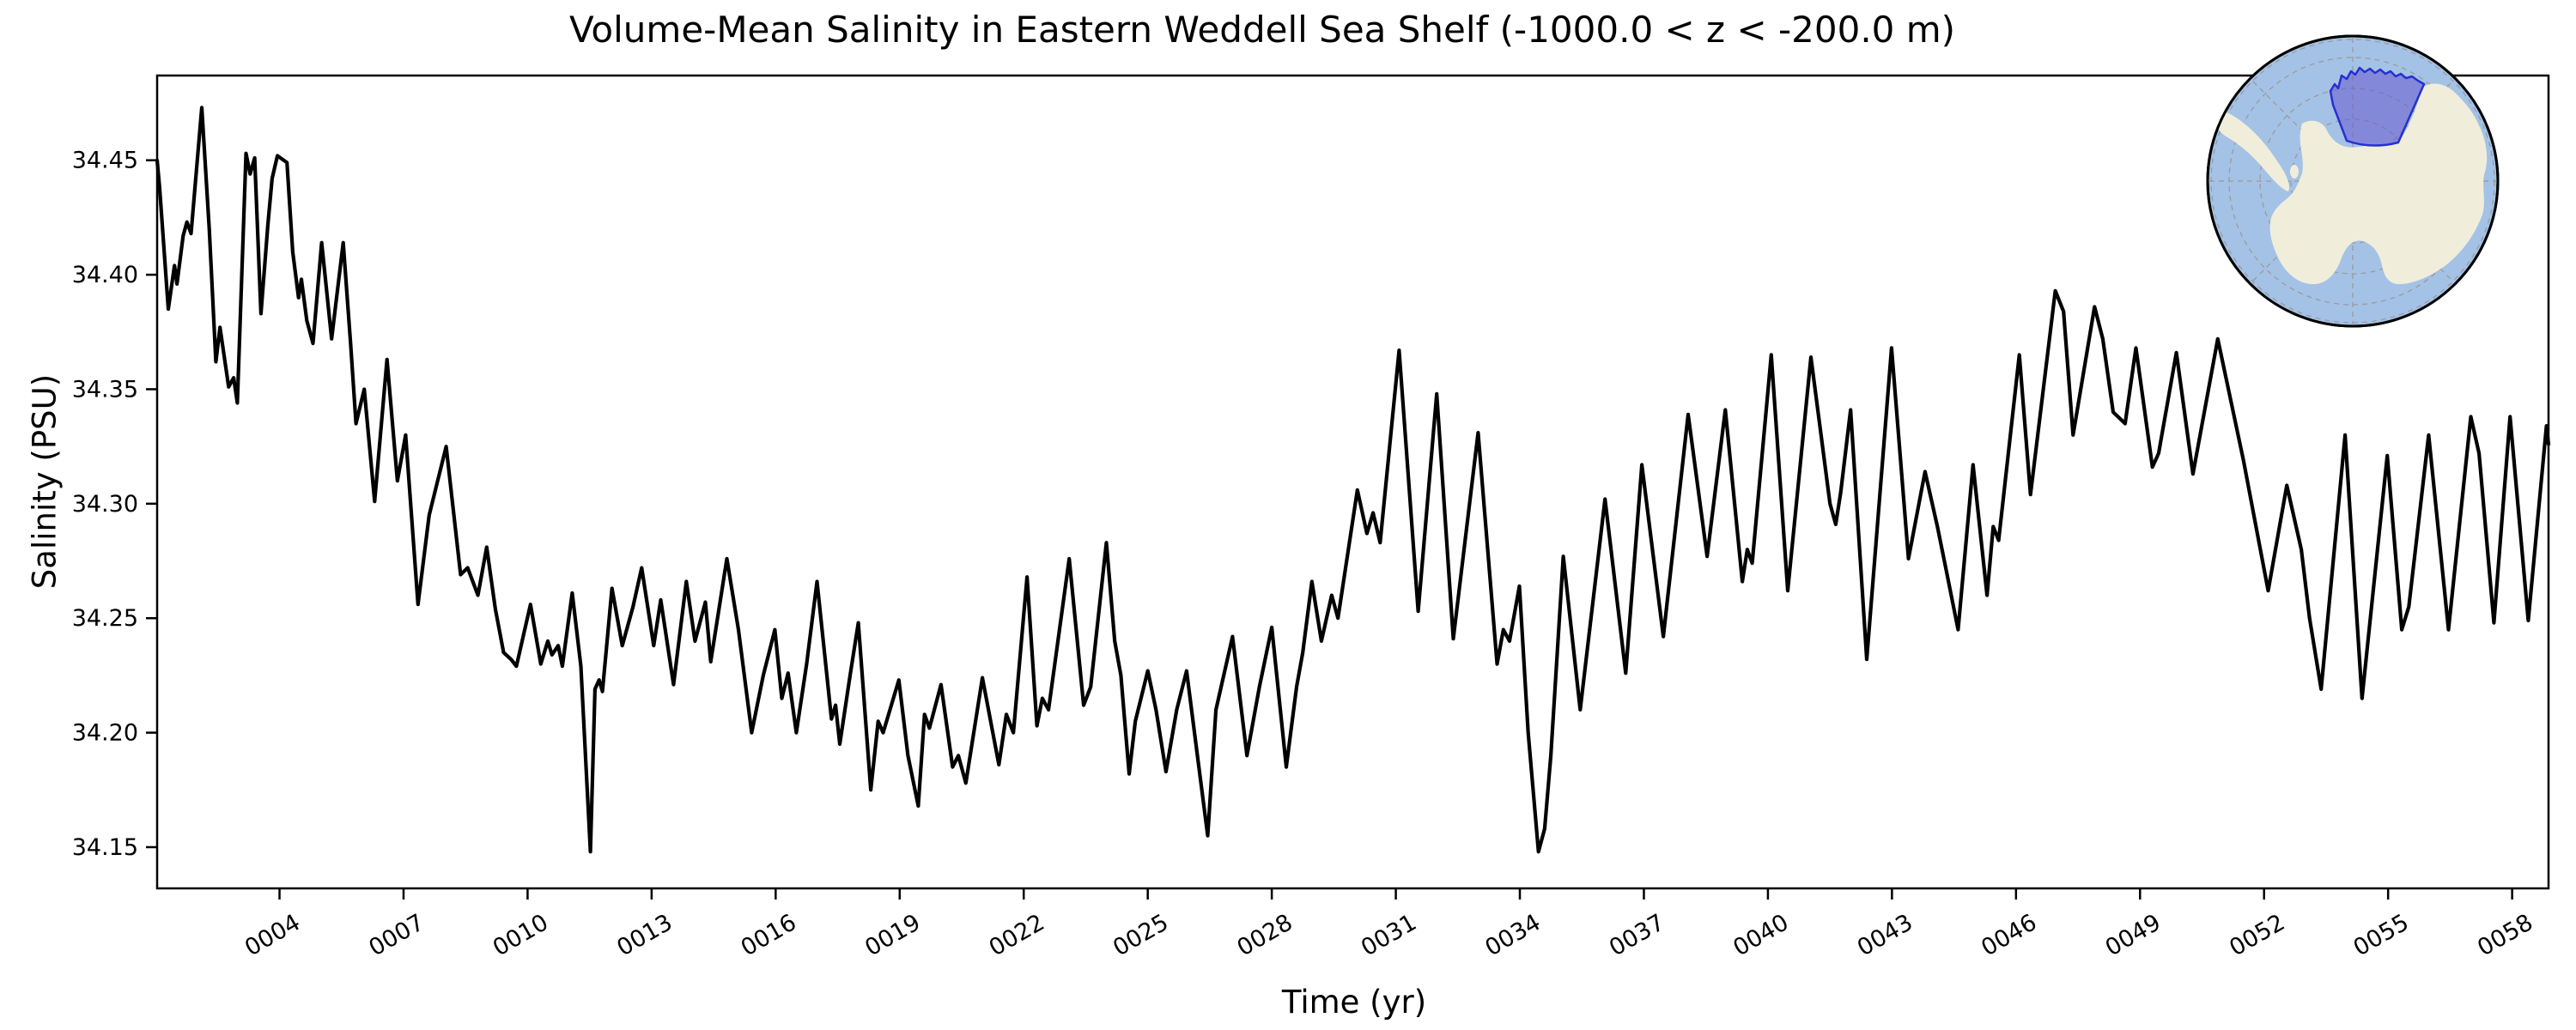 The height and width of the screenshot is (1030, 2576). What do you see at coordinates (105, 275) in the screenshot?
I see `y-tick-label: 34.40` at bounding box center [105, 275].